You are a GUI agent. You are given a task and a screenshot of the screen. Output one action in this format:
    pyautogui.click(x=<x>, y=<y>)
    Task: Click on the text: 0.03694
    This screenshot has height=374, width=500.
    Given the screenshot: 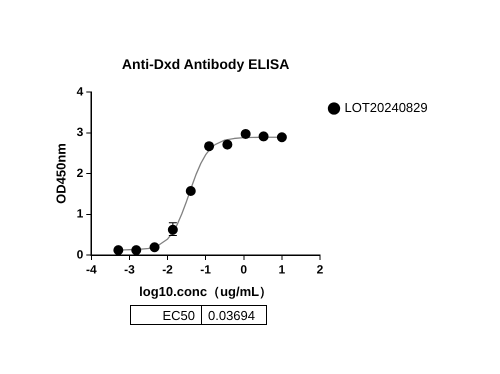 What is the action you would take?
    pyautogui.click(x=234, y=315)
    